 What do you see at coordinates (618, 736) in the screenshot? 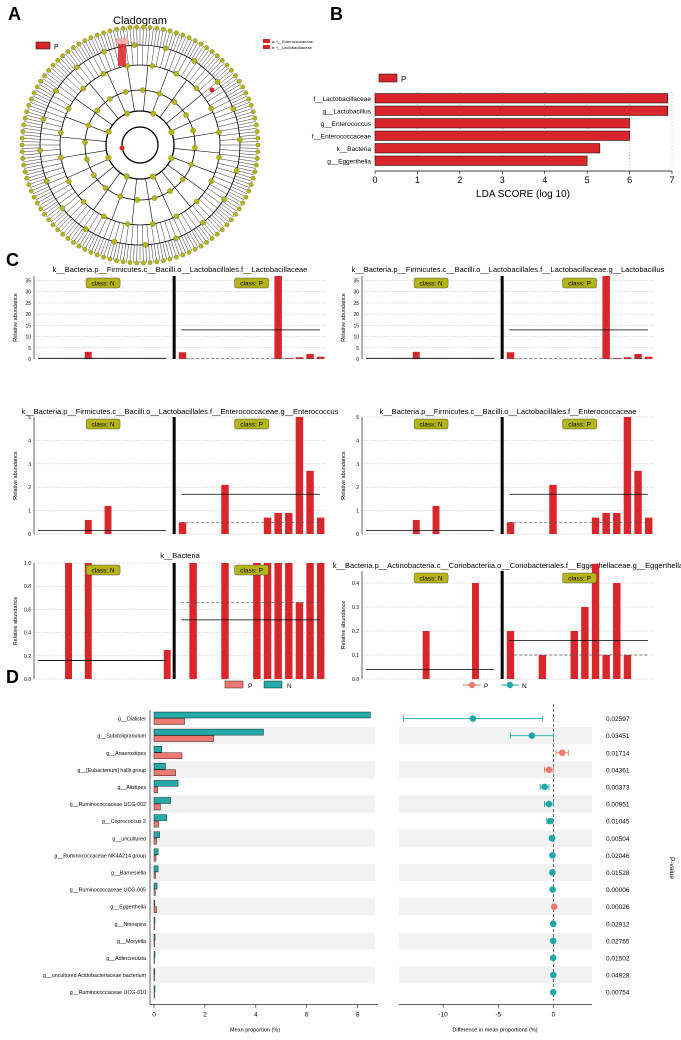
I see `p-value-label: 0.03451` at bounding box center [618, 736].